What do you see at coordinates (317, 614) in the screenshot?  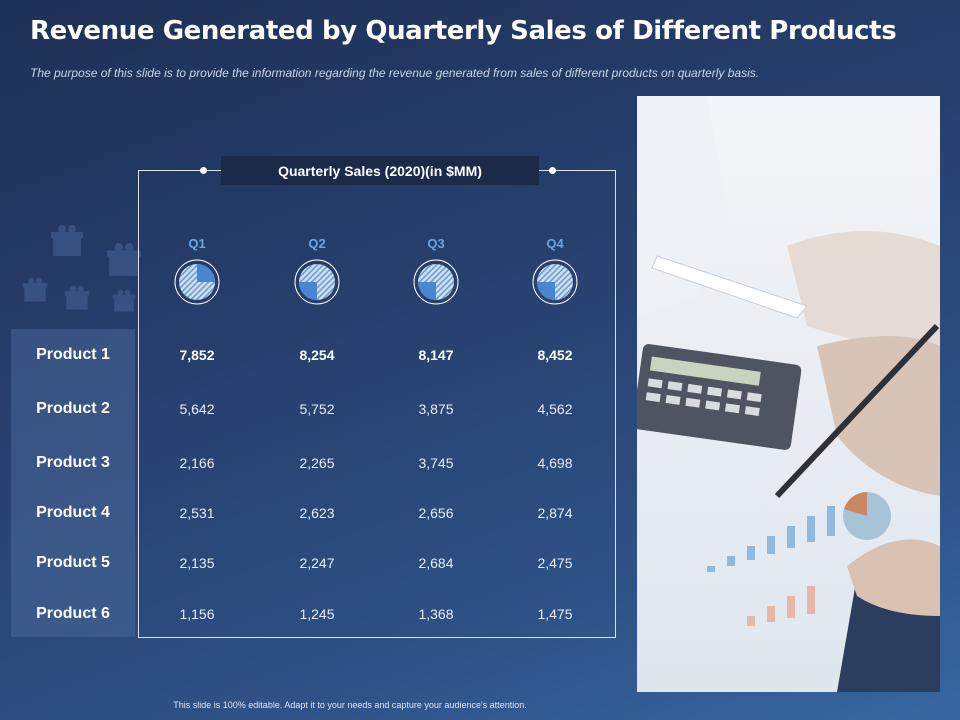 I see `table-cell: 1,245` at bounding box center [317, 614].